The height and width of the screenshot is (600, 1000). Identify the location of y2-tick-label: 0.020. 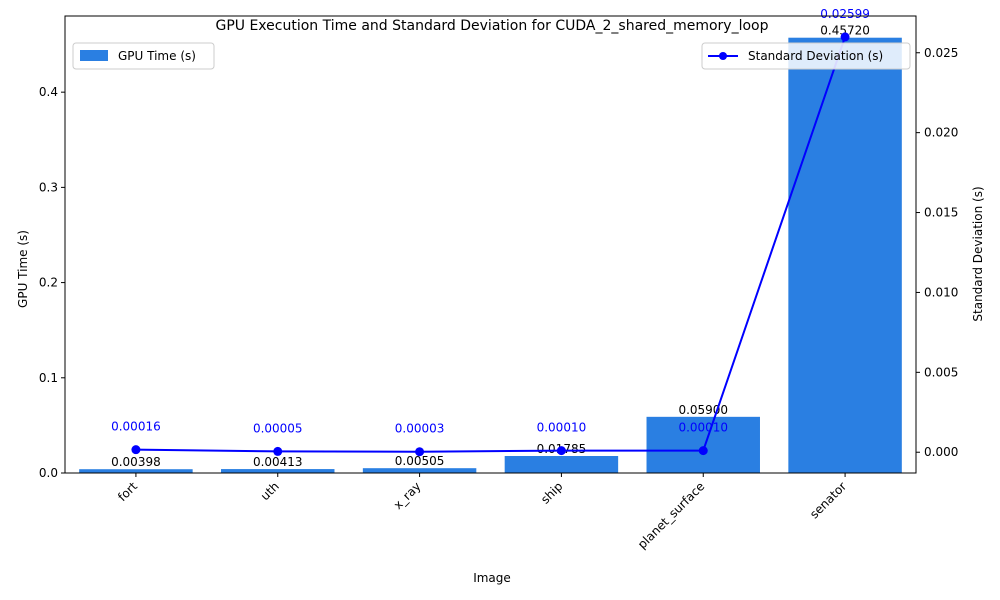
(941, 133).